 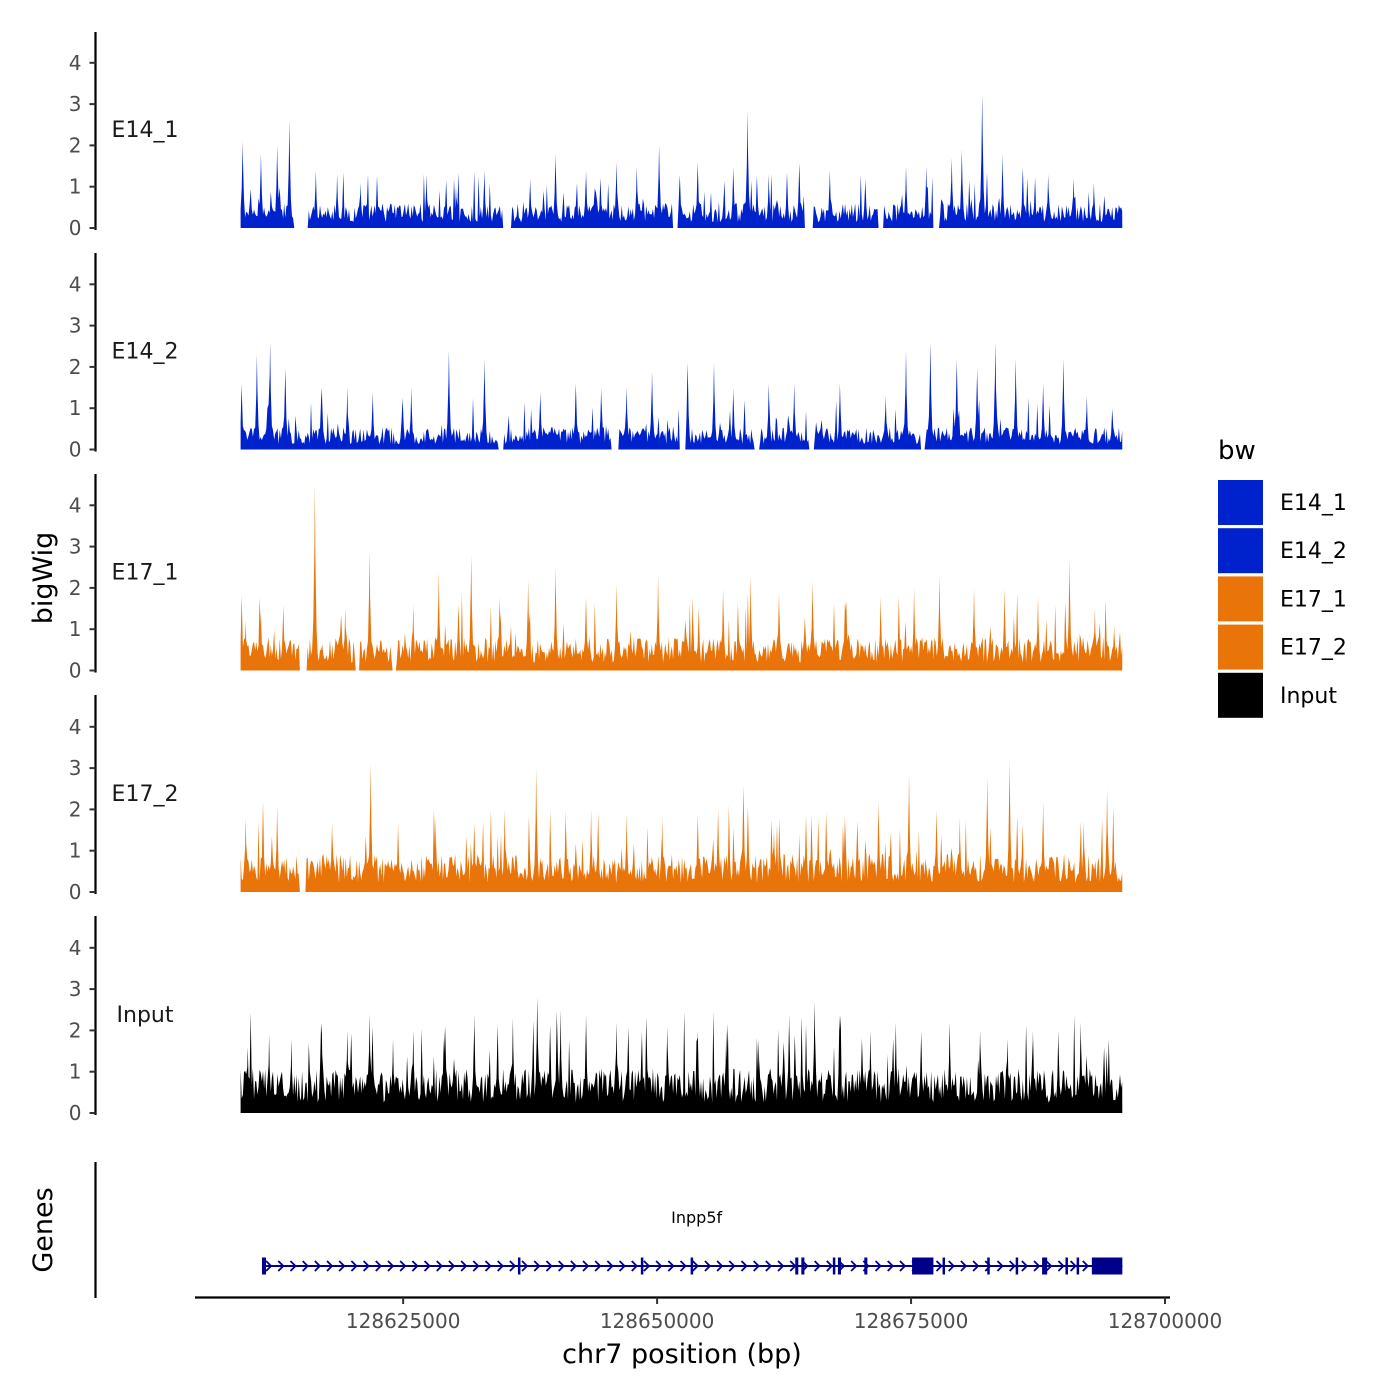 What do you see at coordinates (911, 1321) in the screenshot?
I see `x-tick-label: 128675000` at bounding box center [911, 1321].